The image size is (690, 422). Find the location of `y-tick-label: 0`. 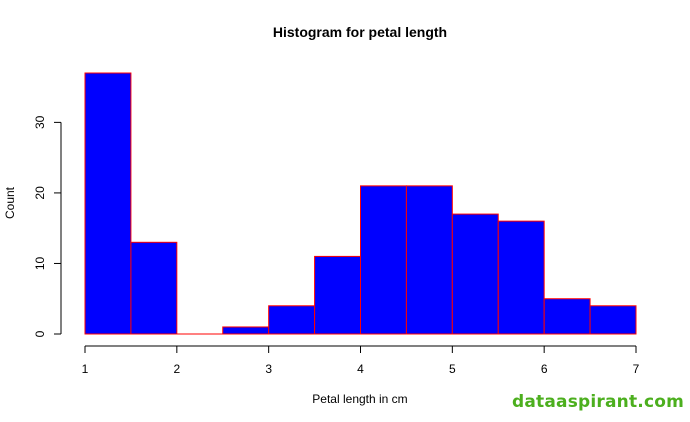

y-tick-label: 0 is located at coordinates (40, 333).